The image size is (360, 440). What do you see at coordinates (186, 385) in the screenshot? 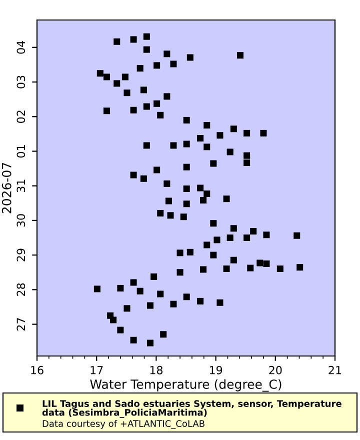
I see `x-axis-title: Water Temperature (degree_C)` at bounding box center [186, 385].